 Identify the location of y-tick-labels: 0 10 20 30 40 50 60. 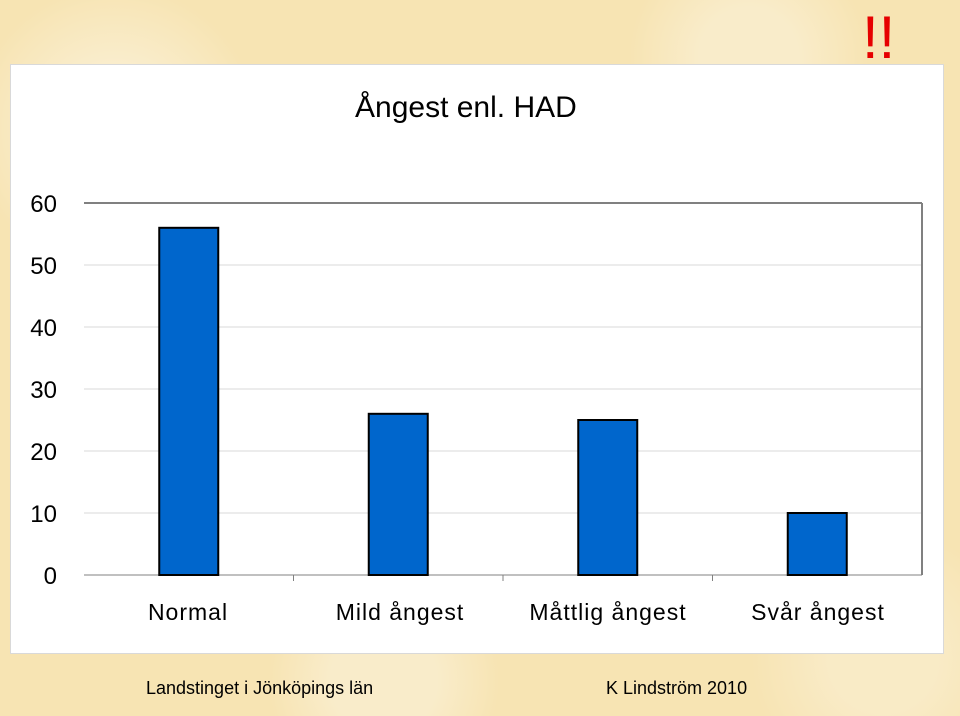
(43, 390).